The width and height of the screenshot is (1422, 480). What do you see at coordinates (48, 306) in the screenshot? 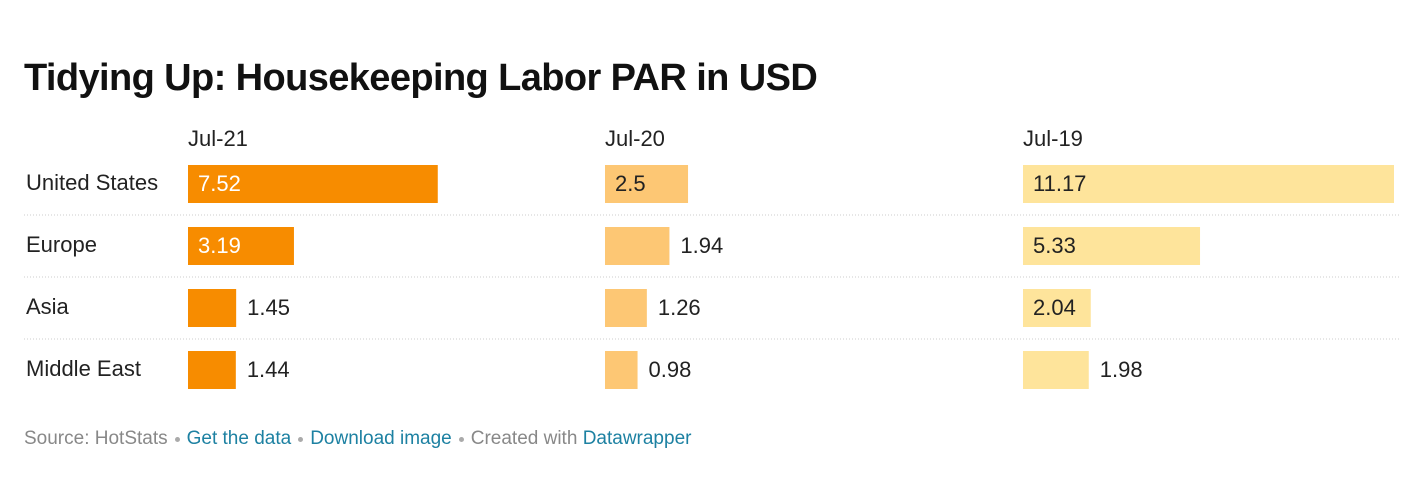
I see `category-label: Asia` at bounding box center [48, 306].